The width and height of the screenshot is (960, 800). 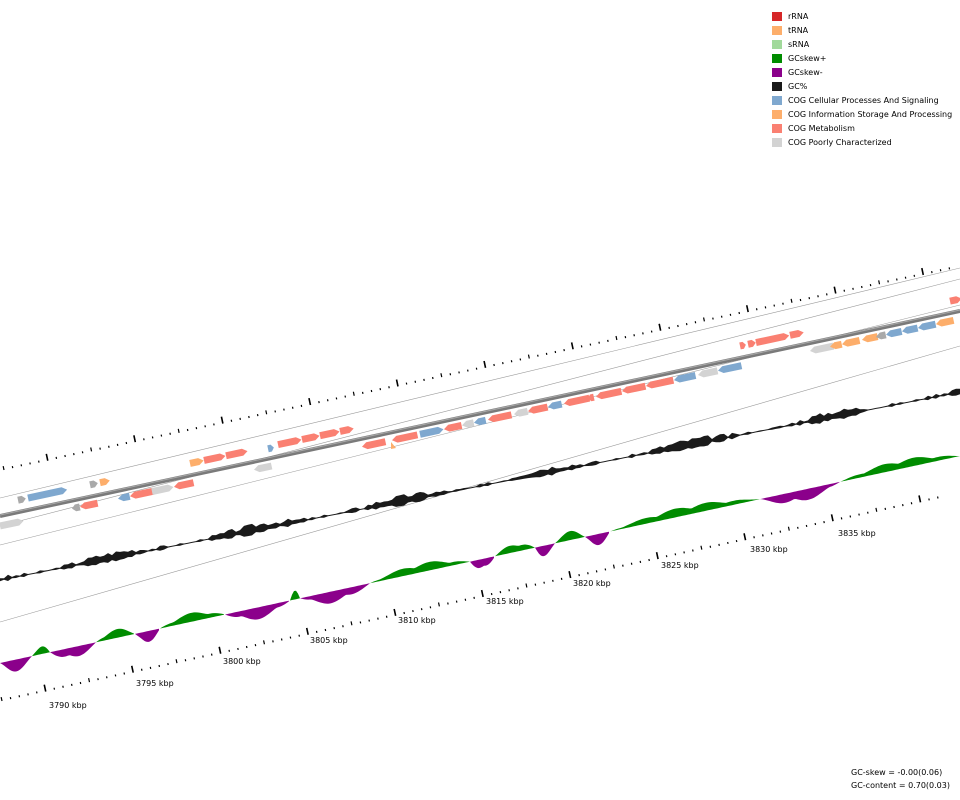 I want to click on legend-label: GC%, so click(x=798, y=86).